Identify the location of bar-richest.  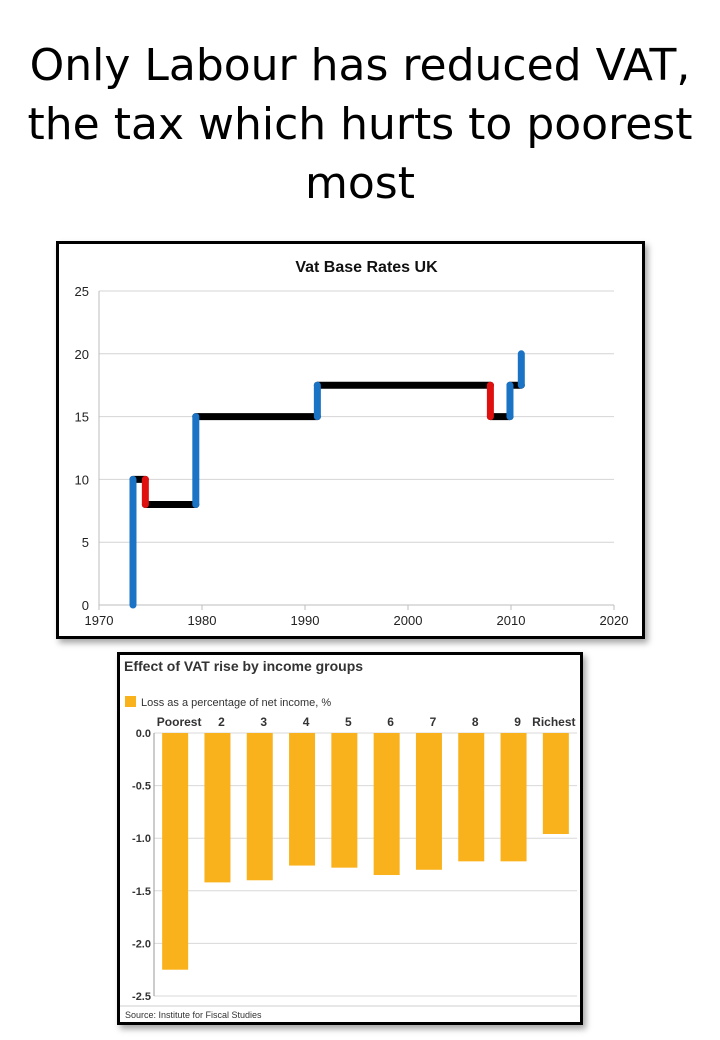
(555, 783).